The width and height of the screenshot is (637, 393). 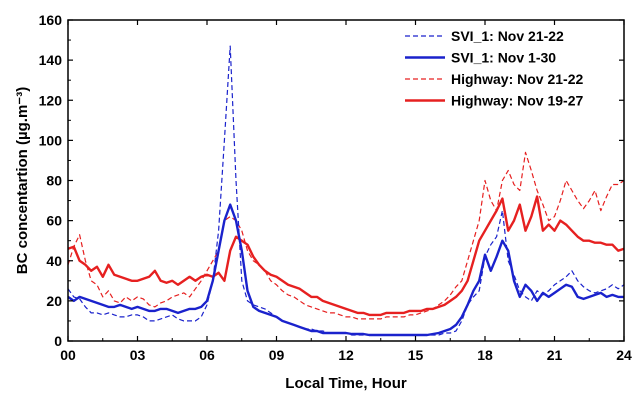 What do you see at coordinates (207, 355) in the screenshot?
I see `x-tick-label: 06` at bounding box center [207, 355].